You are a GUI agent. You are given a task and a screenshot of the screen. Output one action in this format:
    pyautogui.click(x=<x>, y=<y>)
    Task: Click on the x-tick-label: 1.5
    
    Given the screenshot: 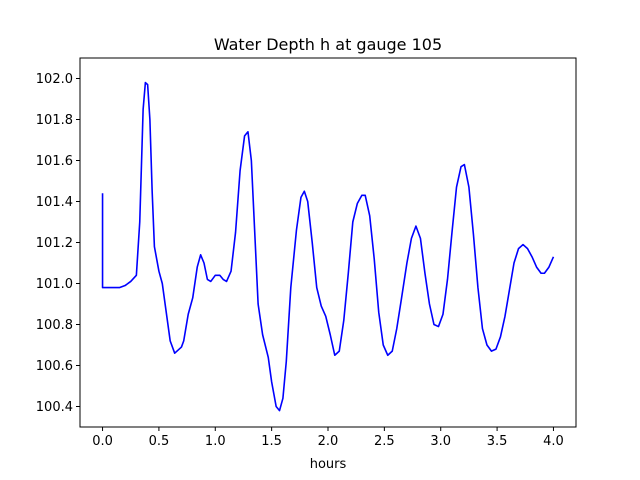 What is the action you would take?
    pyautogui.click(x=271, y=441)
    